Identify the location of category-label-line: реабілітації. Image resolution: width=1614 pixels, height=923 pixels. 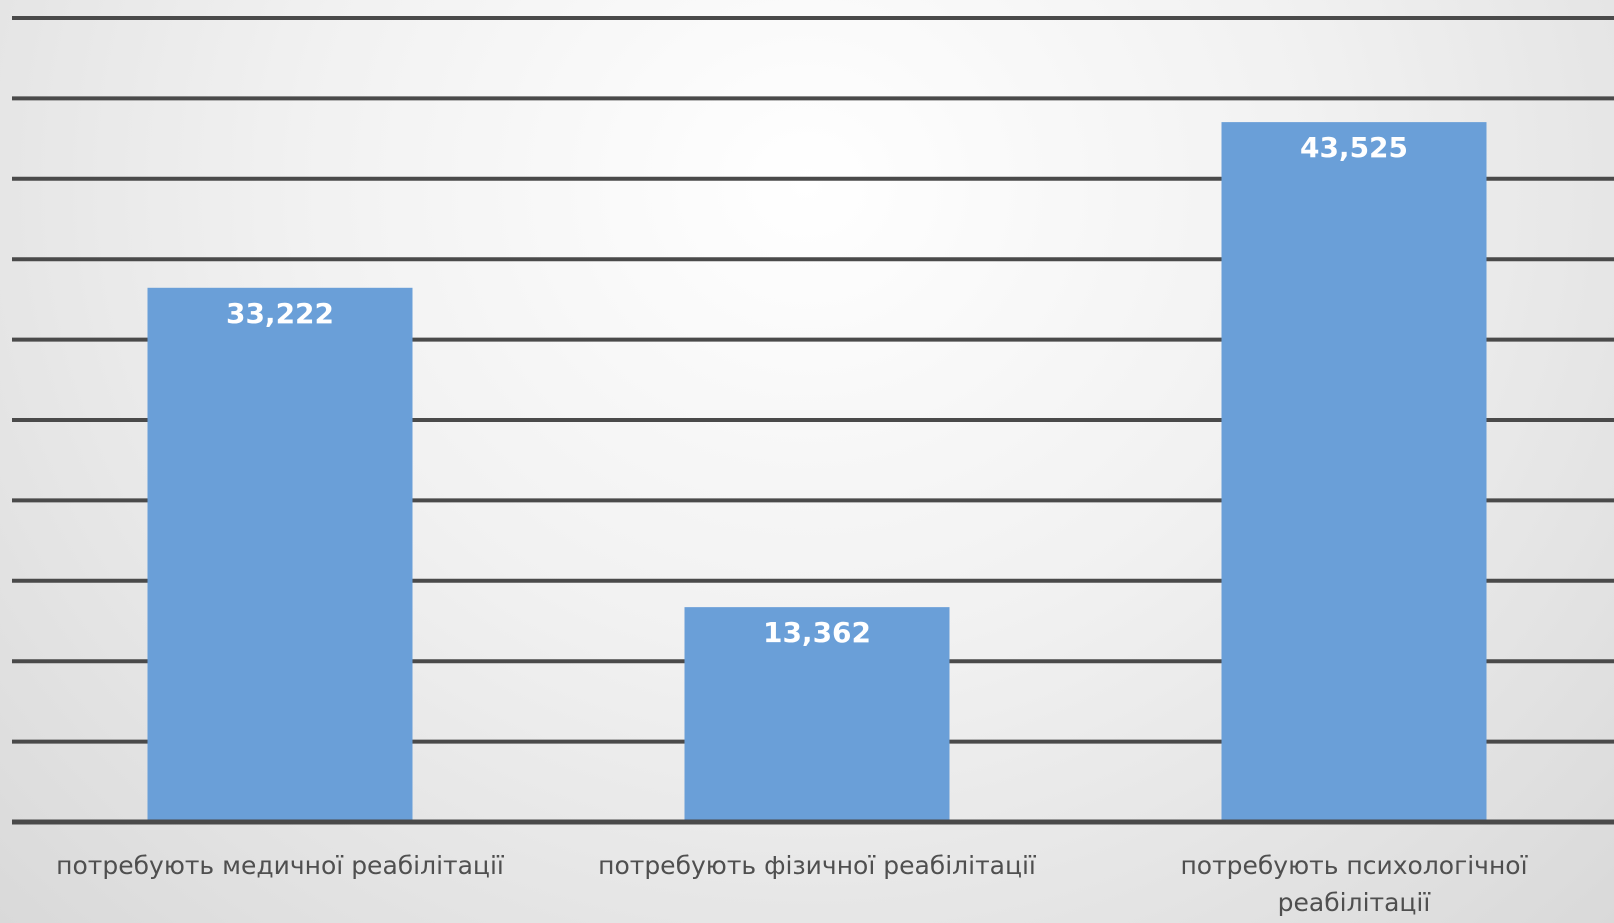
(1355, 902).